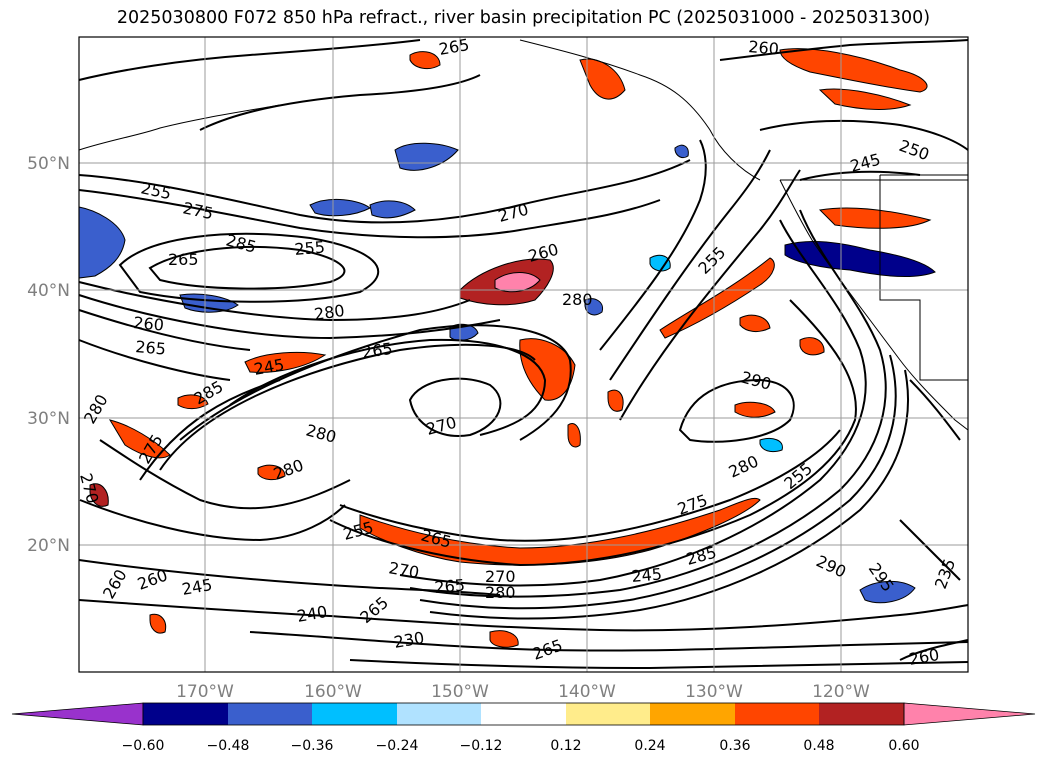  Describe the element at coordinates (914, 150) in the screenshot. I see `contour-label: 250` at that location.